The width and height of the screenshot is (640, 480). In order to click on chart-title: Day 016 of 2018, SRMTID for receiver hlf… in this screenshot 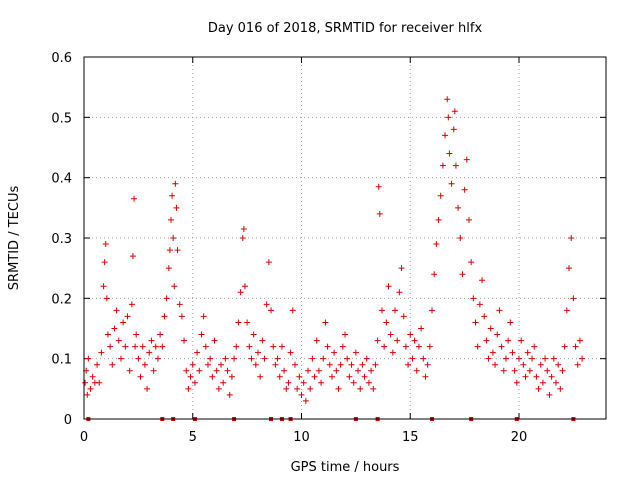, I will do `click(345, 28)`.